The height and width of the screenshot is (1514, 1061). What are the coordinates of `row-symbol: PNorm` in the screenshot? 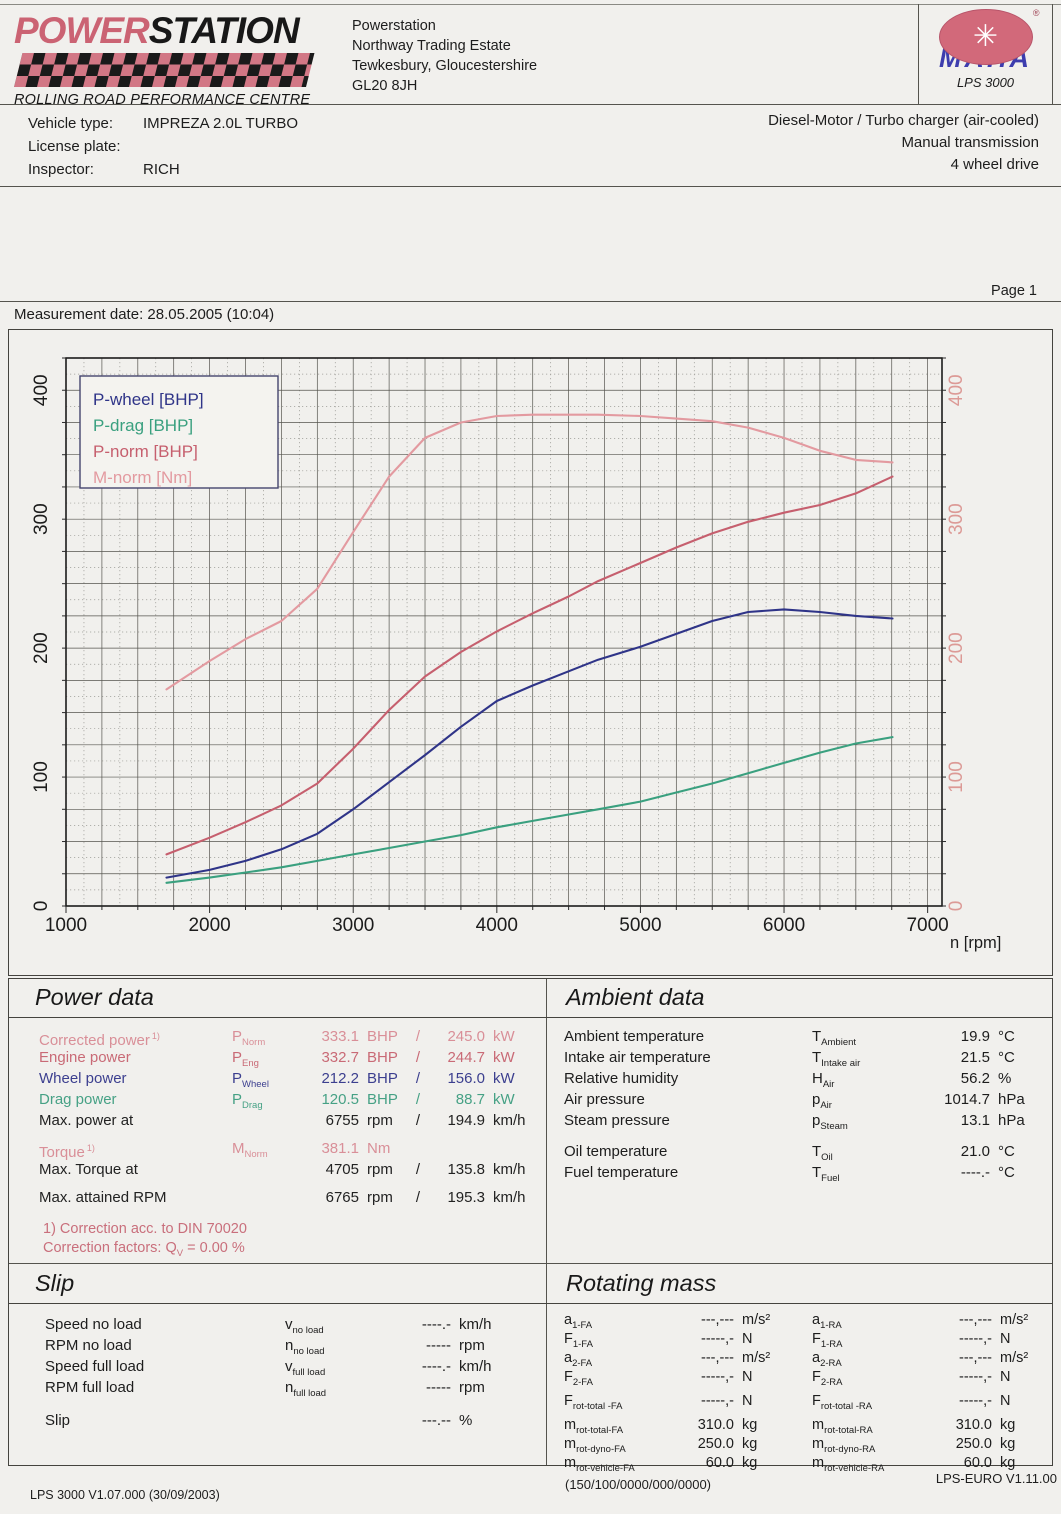 It's located at (249, 1038).